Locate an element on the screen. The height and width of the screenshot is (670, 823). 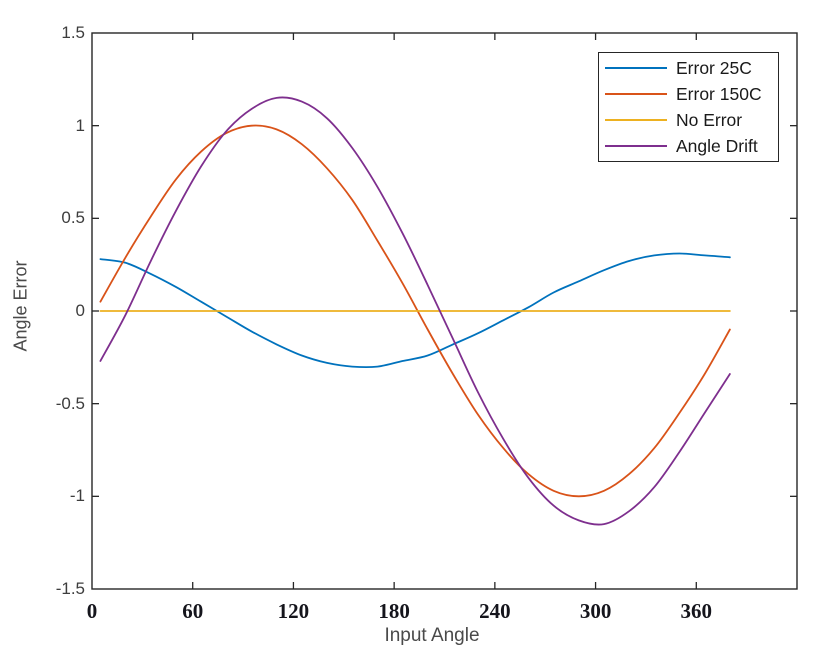
y-tick-label: 1 is located at coordinates (80, 125).